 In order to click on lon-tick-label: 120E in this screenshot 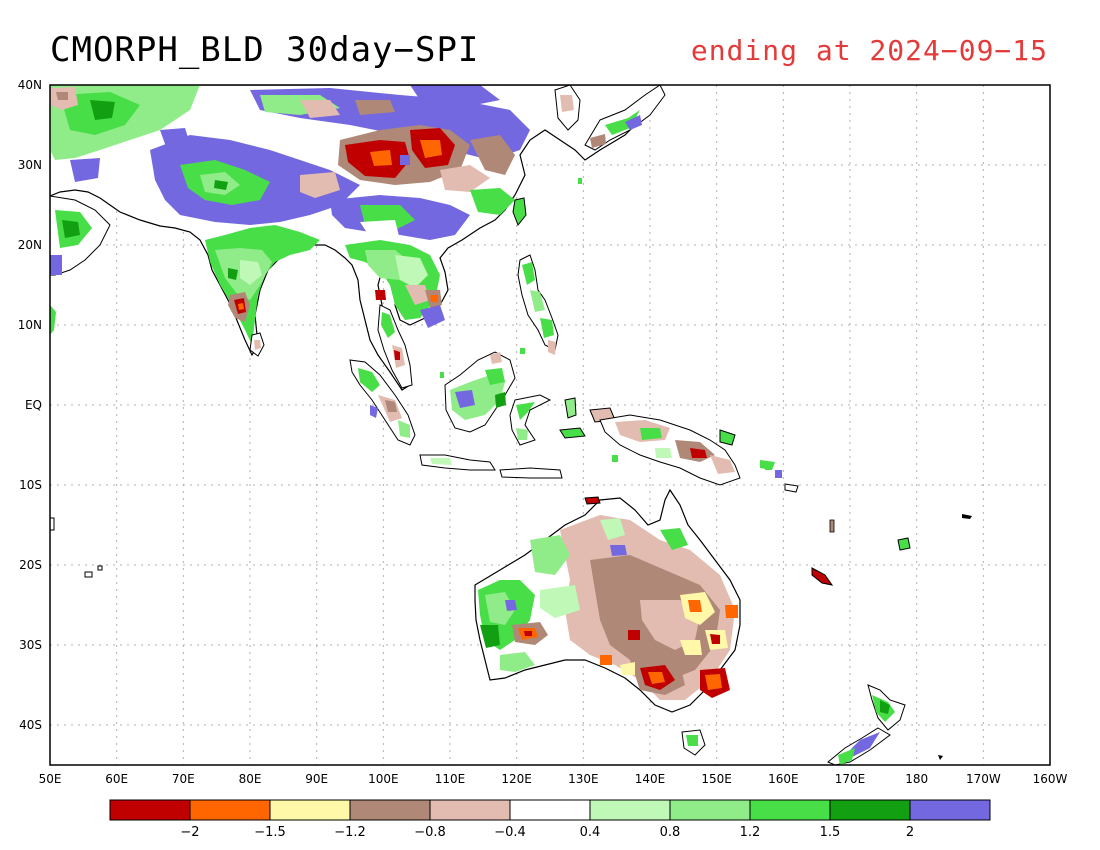, I will do `click(516, 779)`.